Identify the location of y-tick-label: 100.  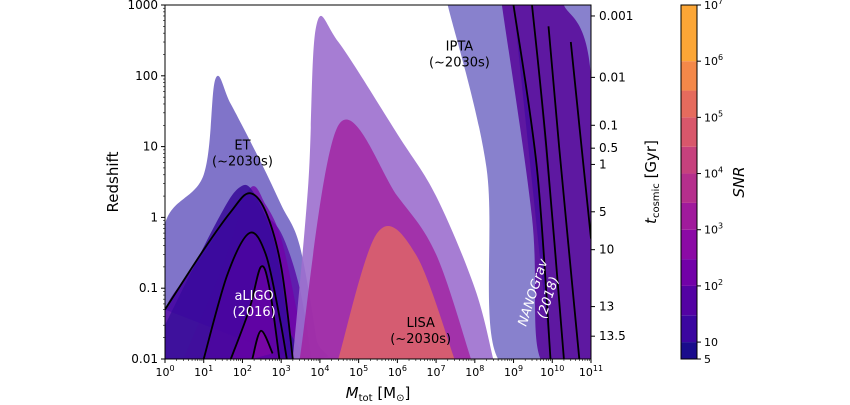
(146, 76).